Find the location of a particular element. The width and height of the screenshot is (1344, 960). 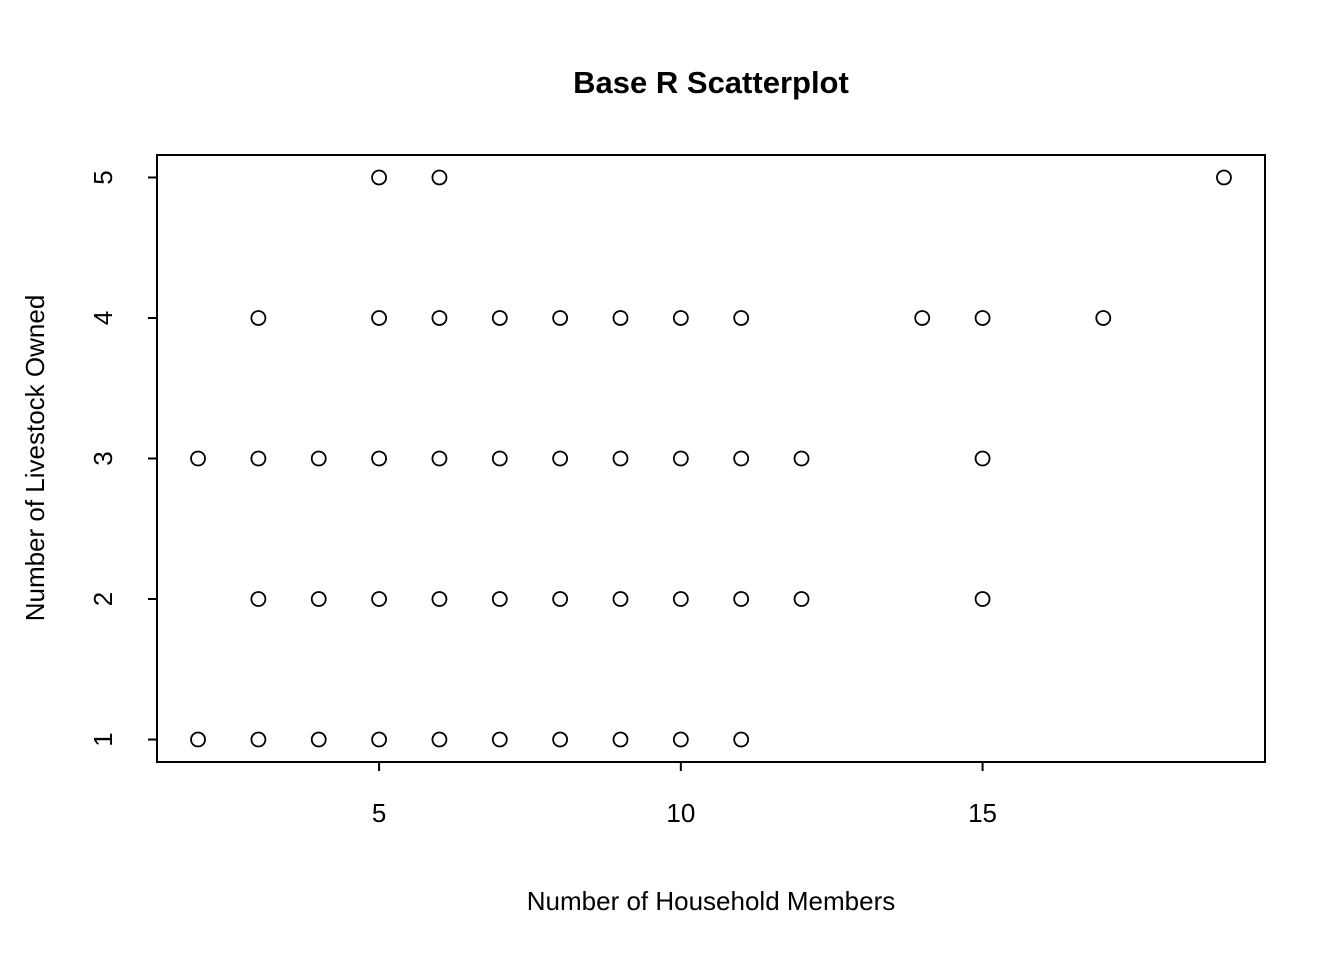

x-axis: 5 10 15 is located at coordinates (684, 795).